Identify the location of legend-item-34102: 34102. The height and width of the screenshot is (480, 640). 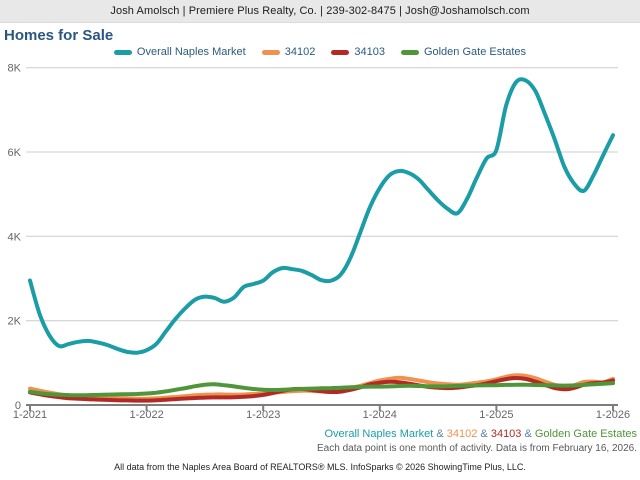
(288, 52).